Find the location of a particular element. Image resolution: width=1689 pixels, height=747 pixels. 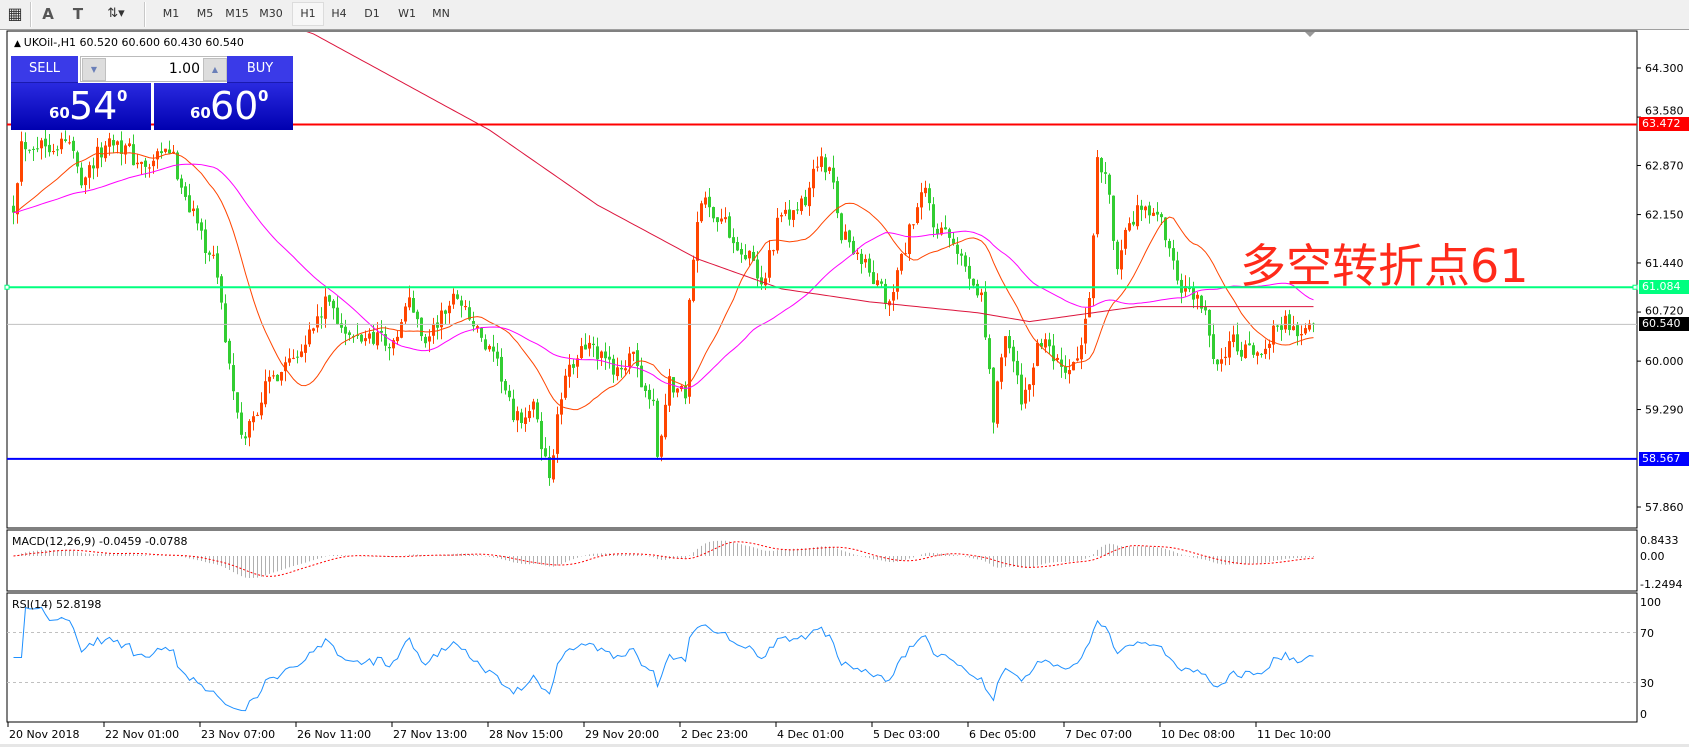

rsi-label: RSI(14) 52.8198 is located at coordinates (56, 604).